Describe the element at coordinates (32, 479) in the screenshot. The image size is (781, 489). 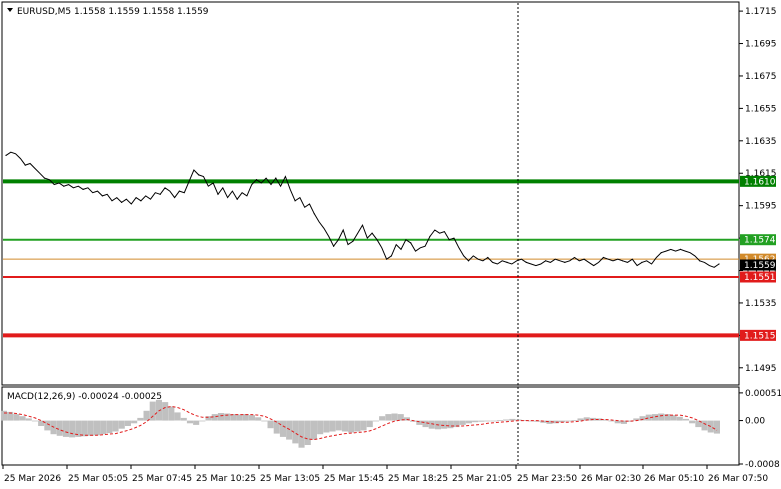
I see `x-tick-label: 25 Mar 2026` at that location.